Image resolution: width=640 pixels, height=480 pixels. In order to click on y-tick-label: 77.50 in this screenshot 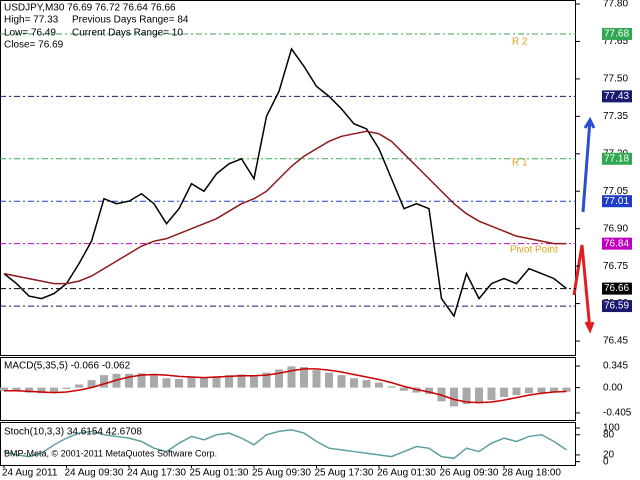, I will do `click(615, 79)`.